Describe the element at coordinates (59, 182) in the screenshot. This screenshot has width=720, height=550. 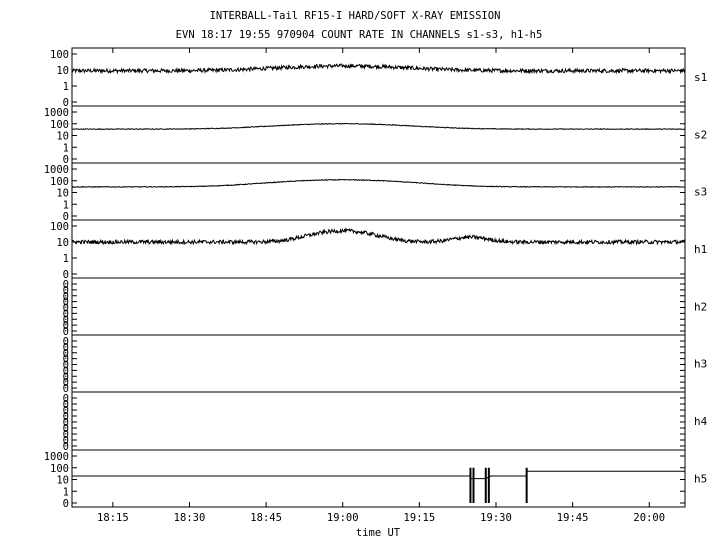
I see `y-tick-label-s3-1: 100` at that location.